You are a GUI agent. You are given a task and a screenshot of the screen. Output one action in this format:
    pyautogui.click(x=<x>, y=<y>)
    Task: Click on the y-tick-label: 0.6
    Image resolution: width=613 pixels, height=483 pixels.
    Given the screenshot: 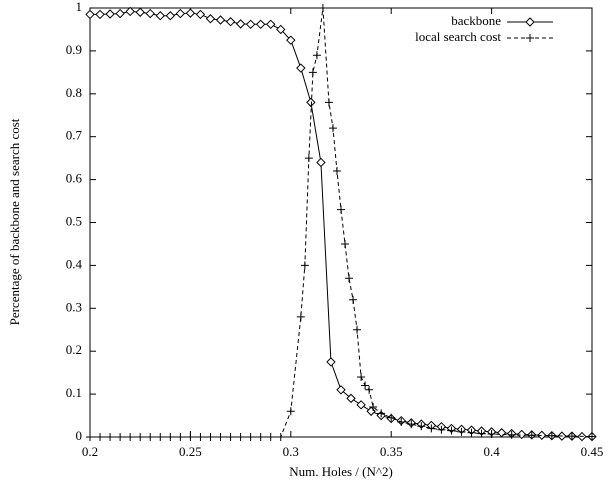 What is the action you would take?
    pyautogui.click(x=74, y=178)
    